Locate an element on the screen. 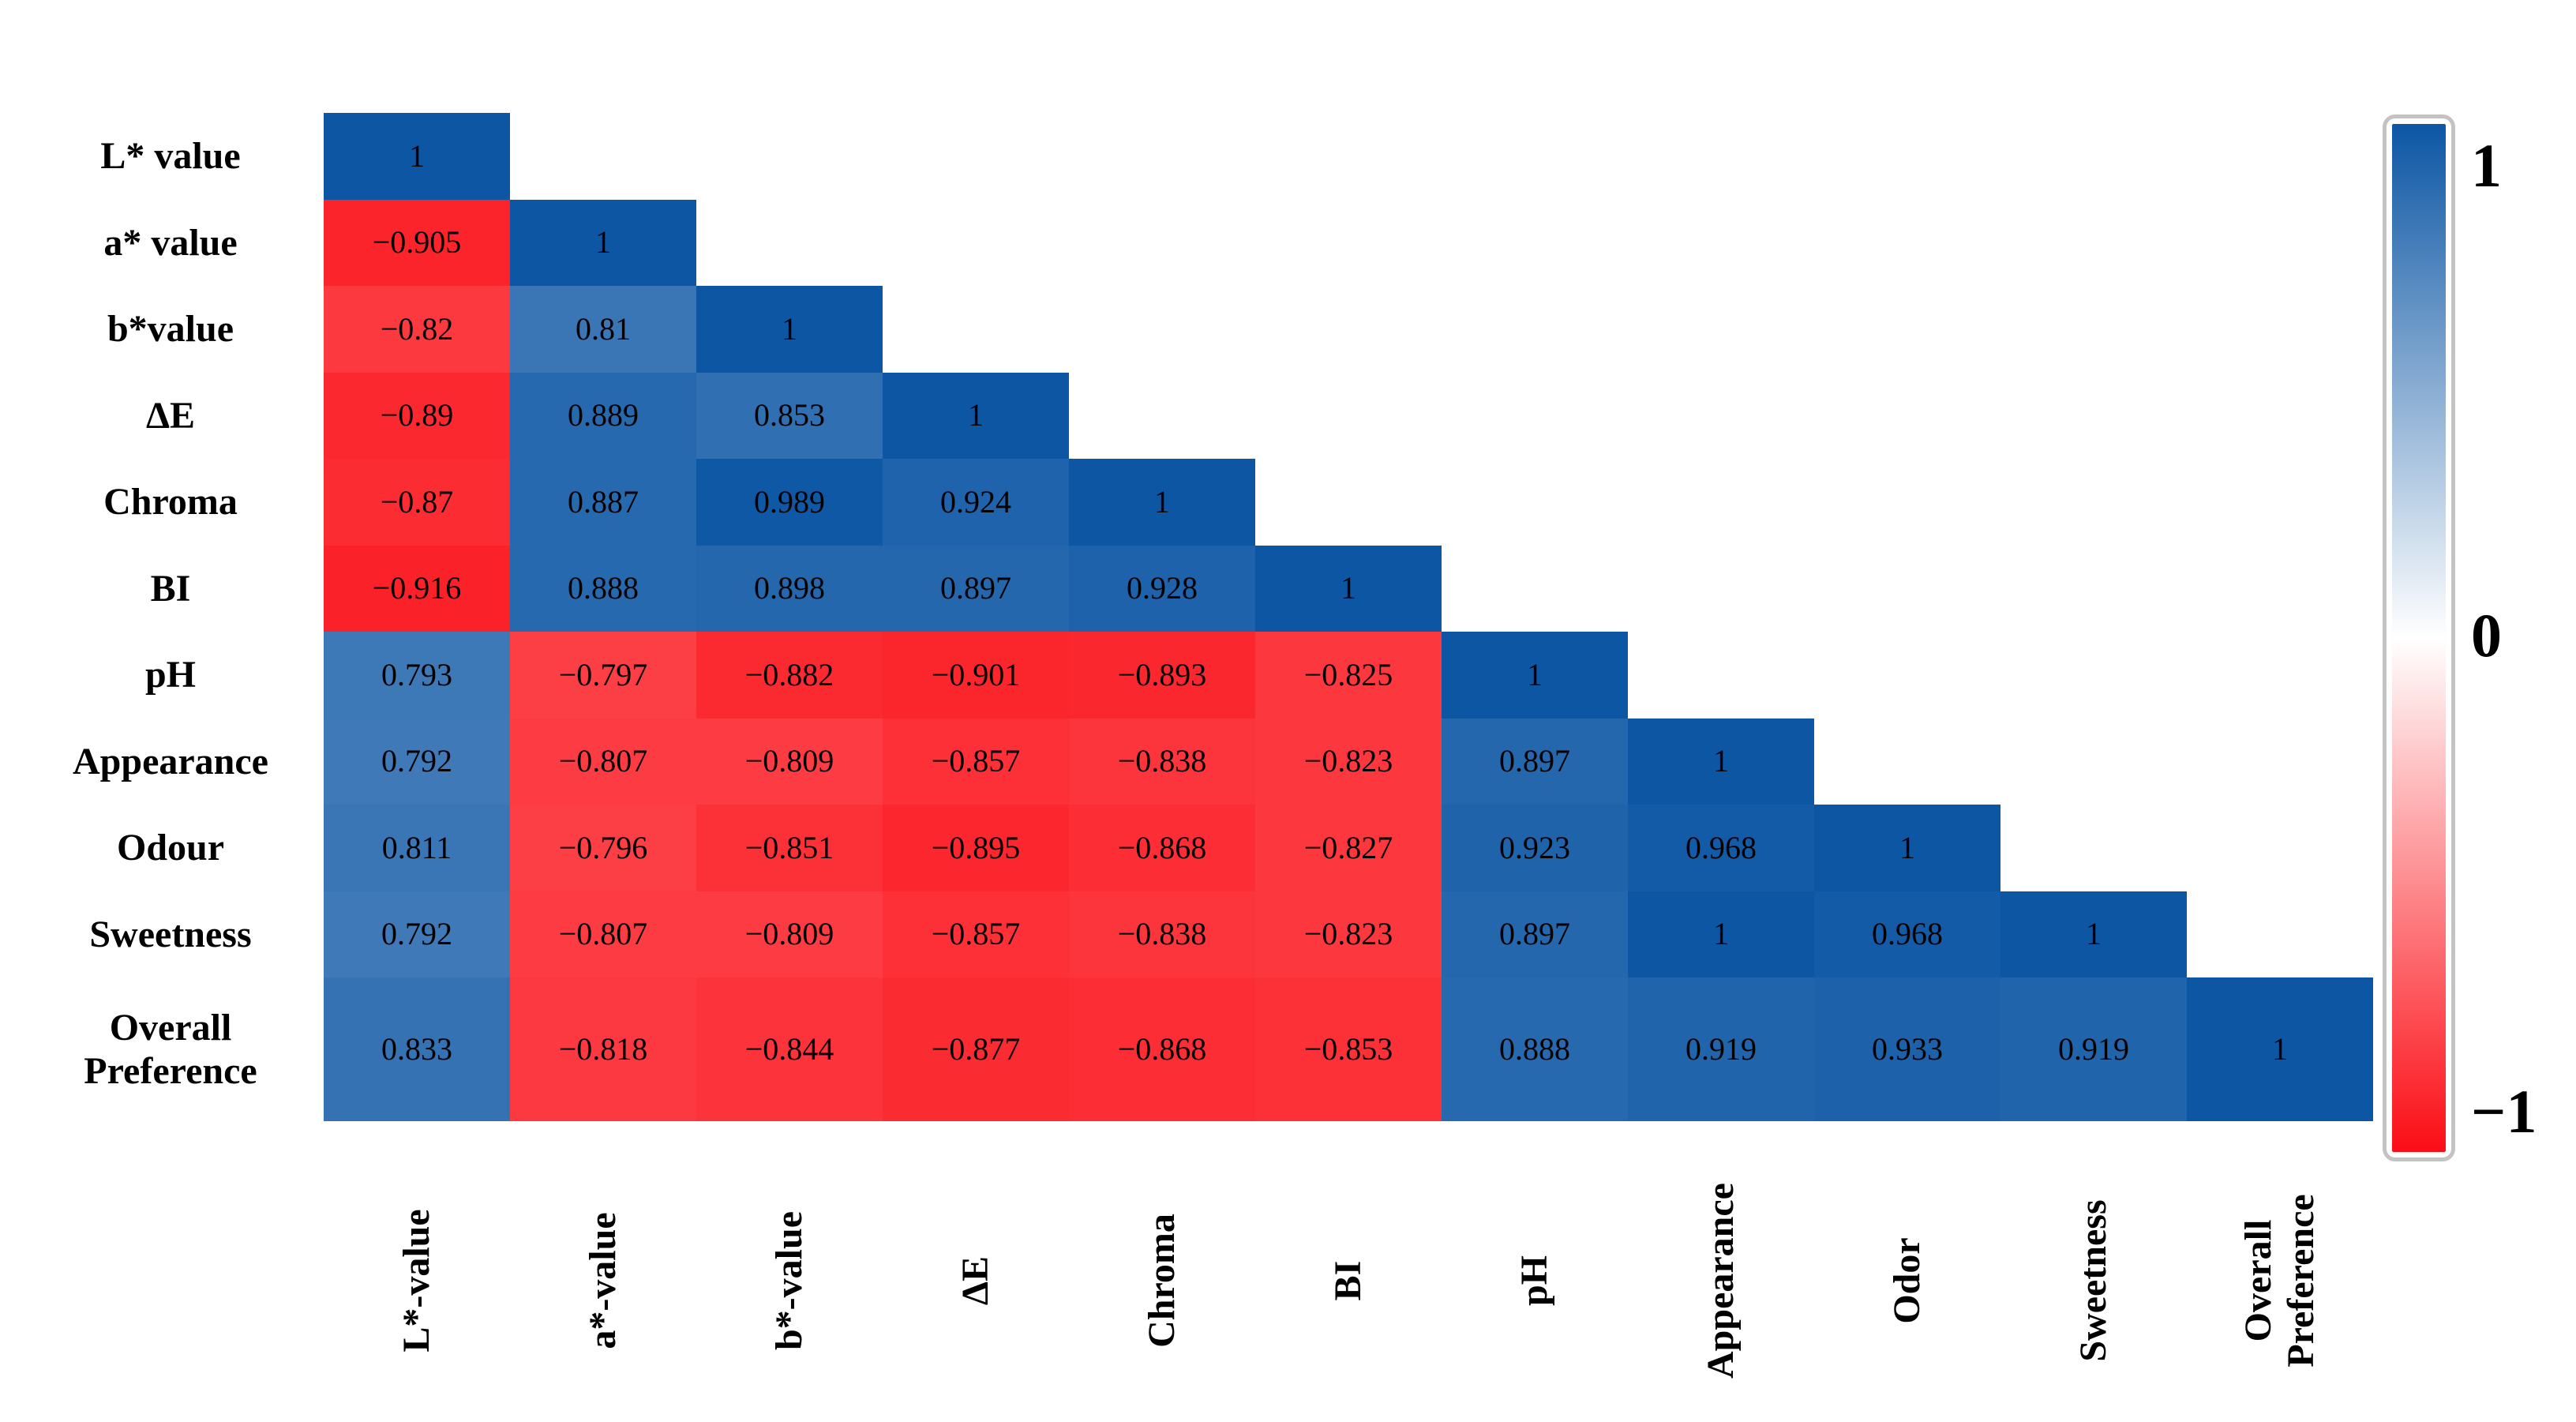 Image resolution: width=2576 pixels, height=1422 pixels. heatmap-cell: 0.898 is located at coordinates (790, 588).